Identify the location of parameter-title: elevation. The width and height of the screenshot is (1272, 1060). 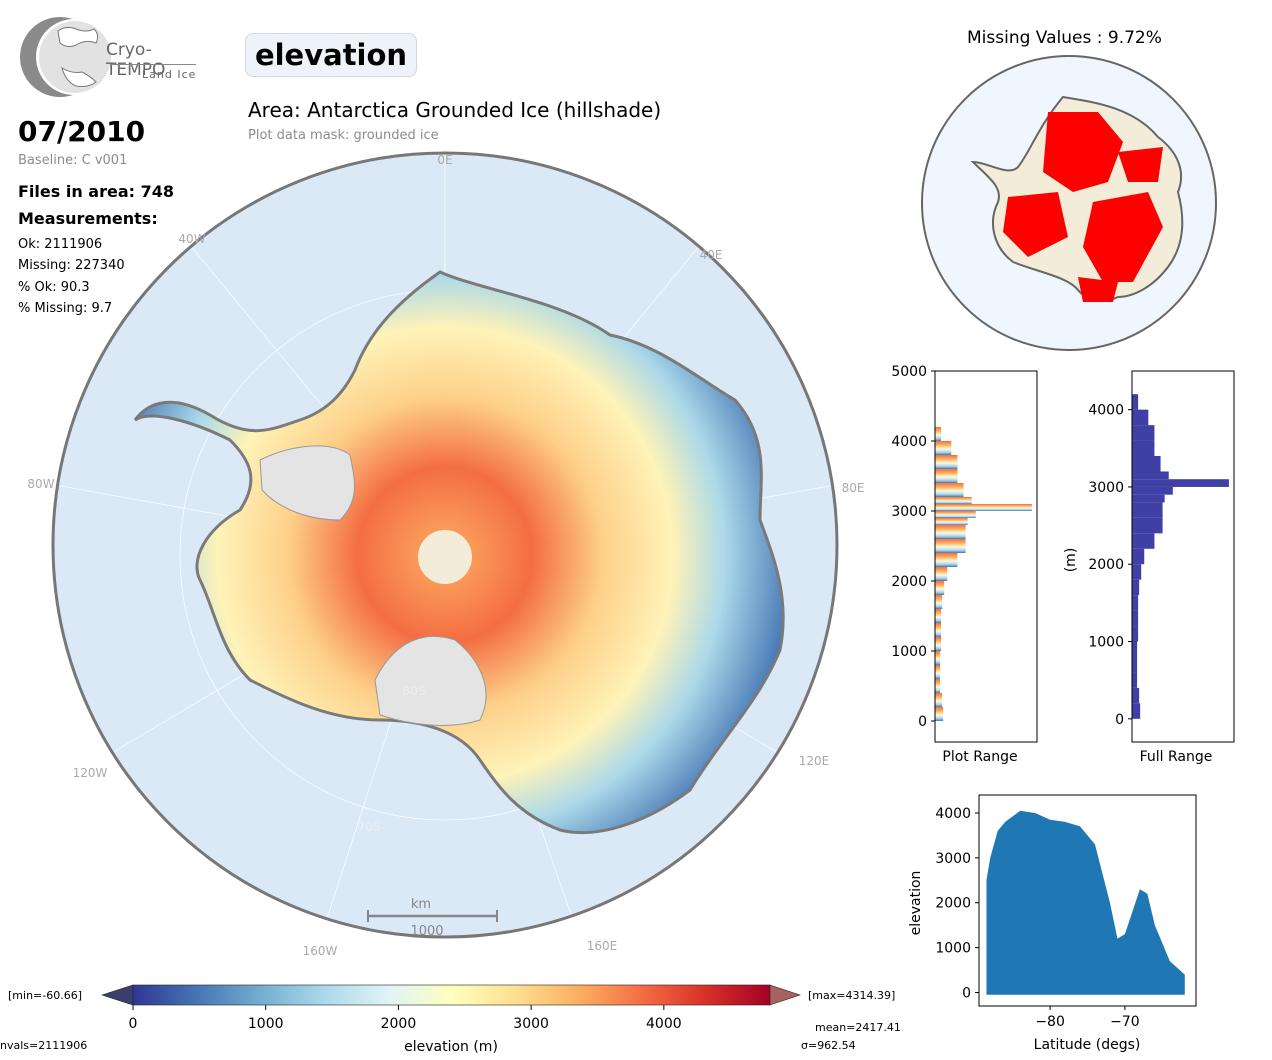
(331, 55).